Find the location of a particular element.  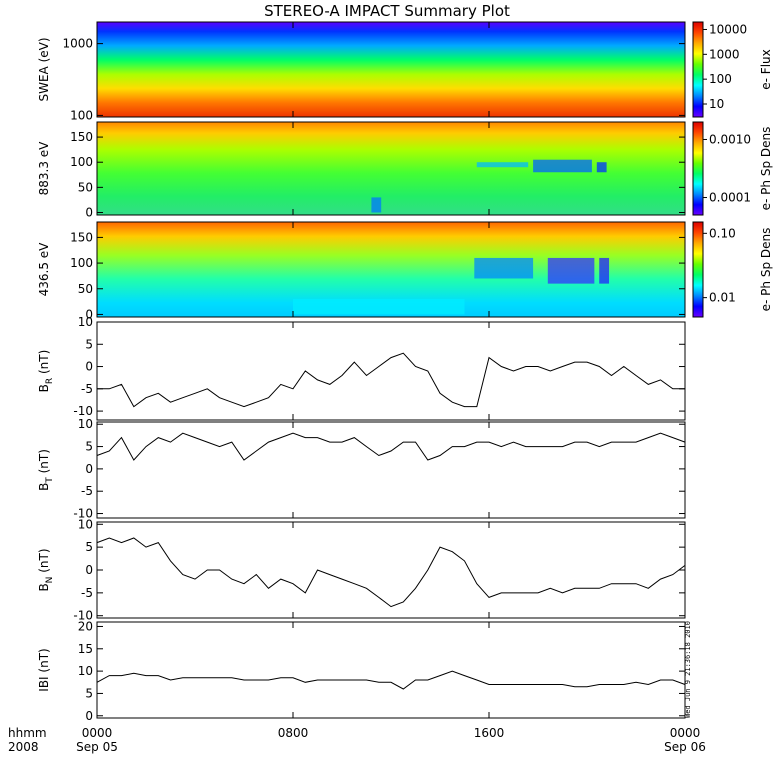

y-axis-label-main: 883.3 eV is located at coordinates (44, 168).